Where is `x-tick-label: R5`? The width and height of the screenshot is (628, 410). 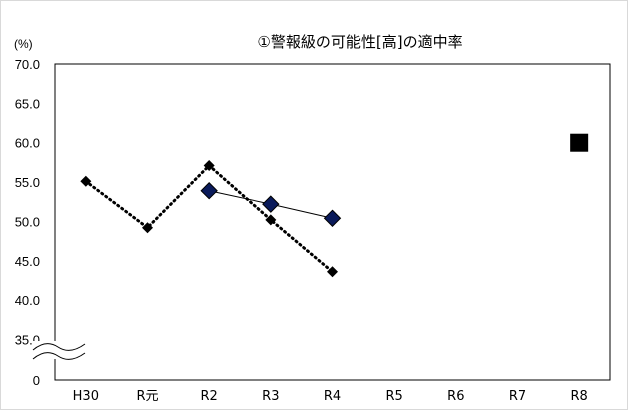 x-tick-label: R5 is located at coordinates (394, 396).